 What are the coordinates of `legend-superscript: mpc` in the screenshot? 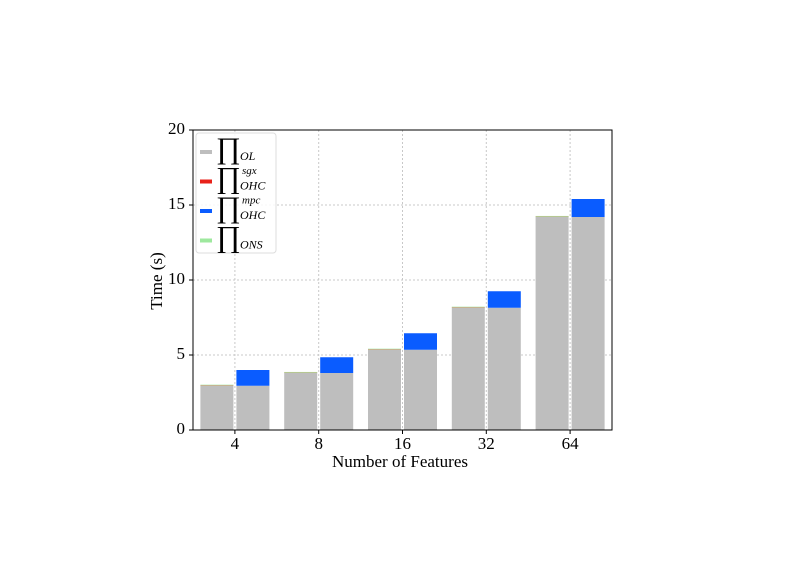 It's located at (251, 201).